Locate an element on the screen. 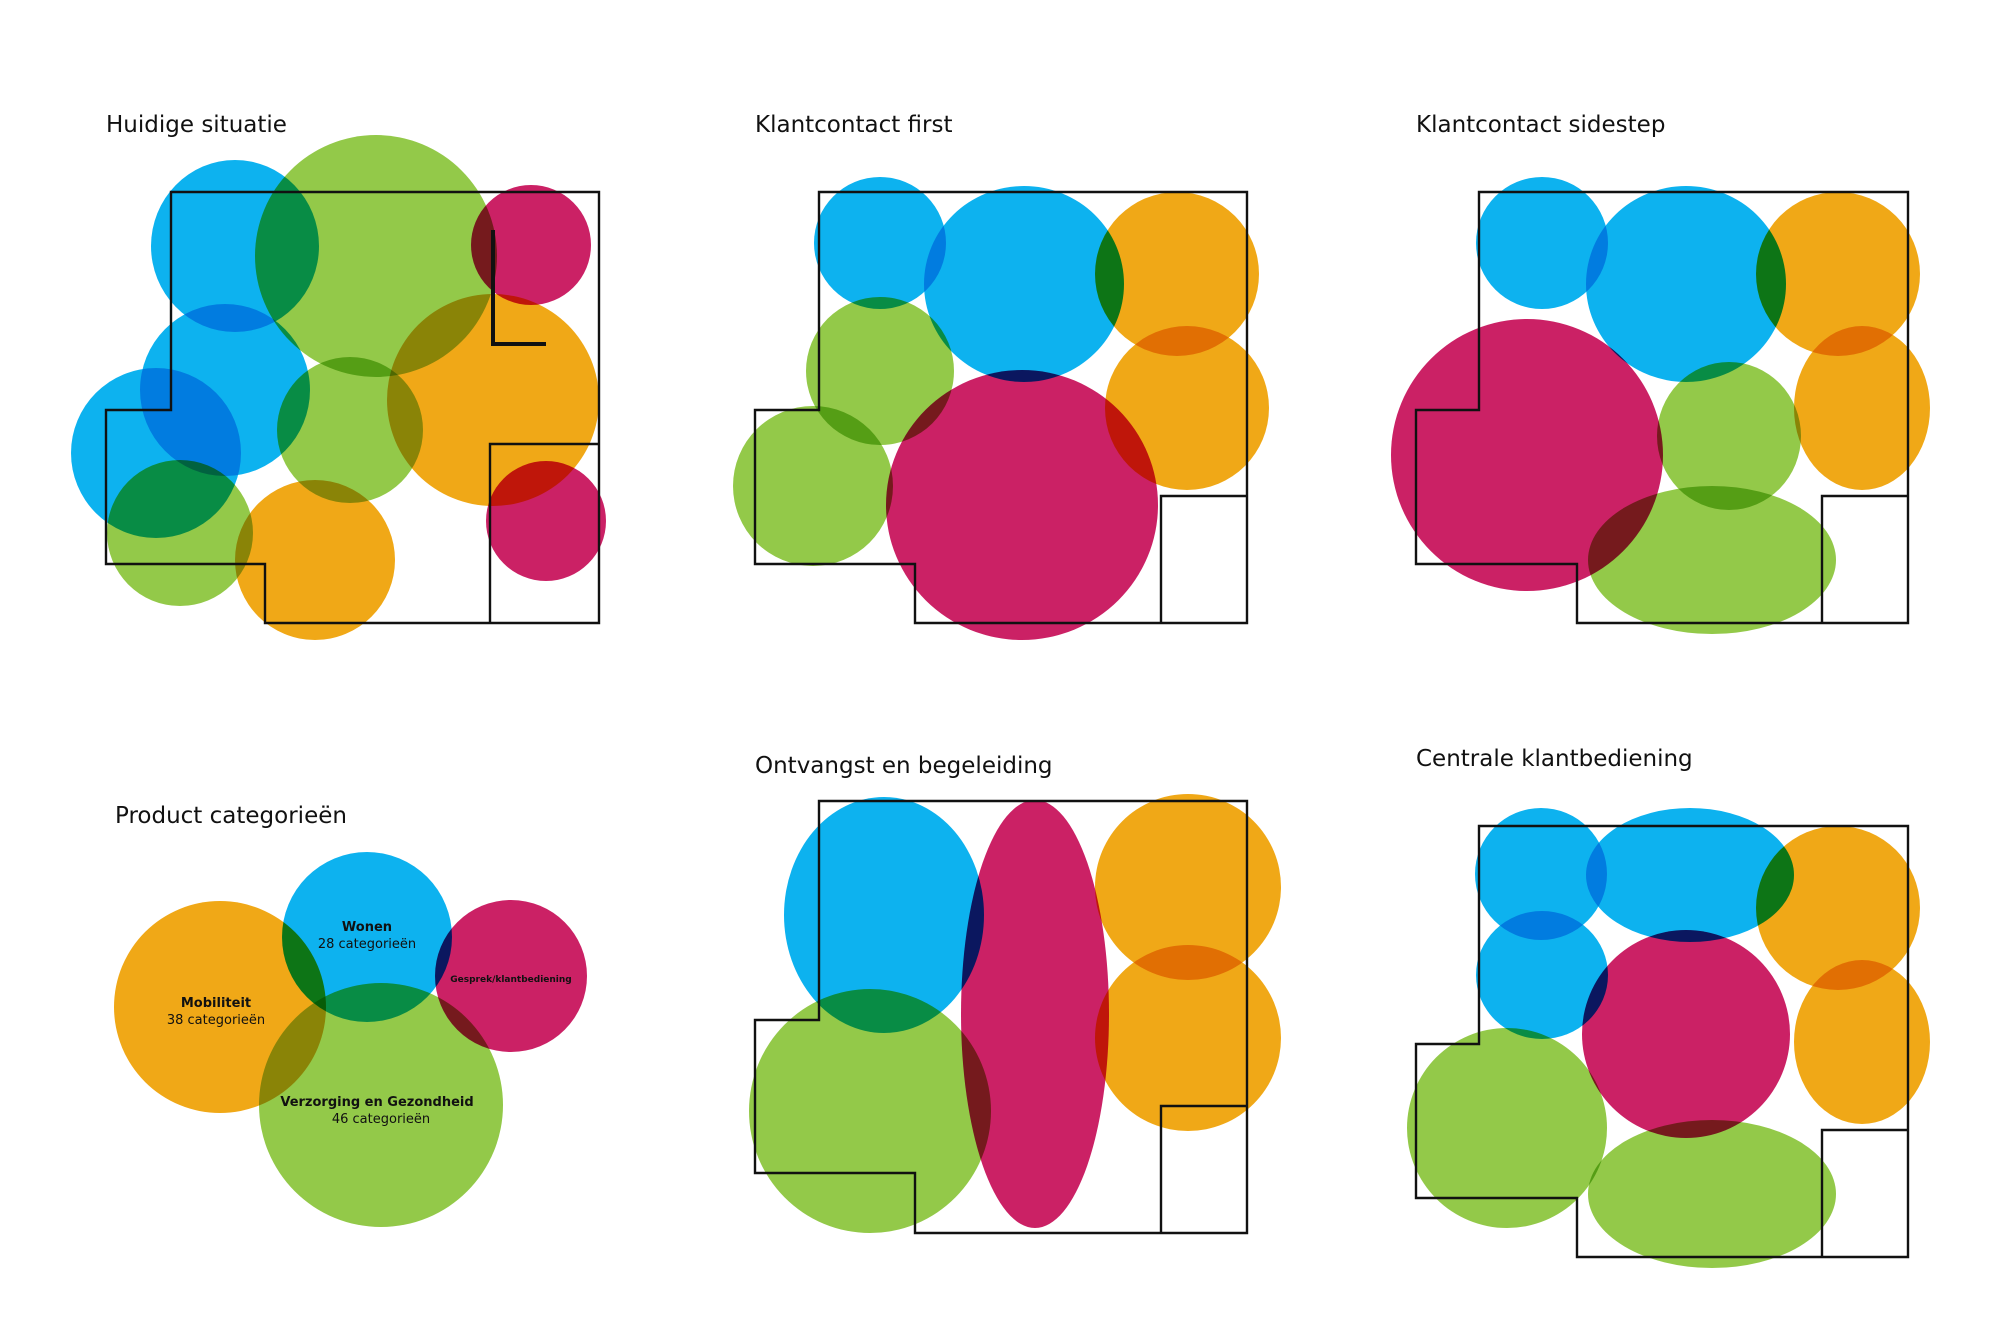  l-marker is located at coordinates (518, 288).